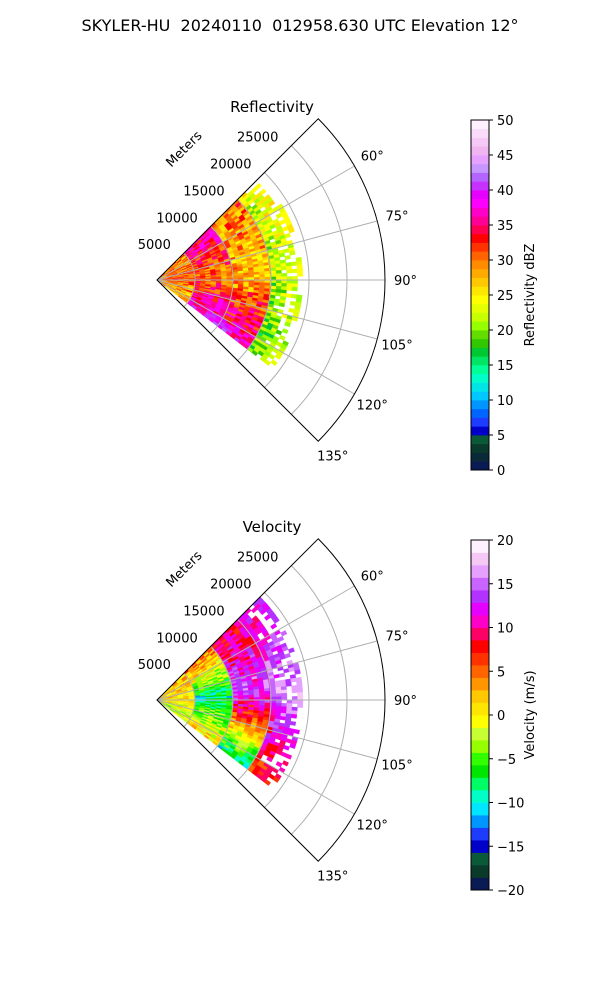 This screenshot has width=600, height=1000. Describe the element at coordinates (505, 401) in the screenshot. I see `colorbar-tick-label: 10` at that location.